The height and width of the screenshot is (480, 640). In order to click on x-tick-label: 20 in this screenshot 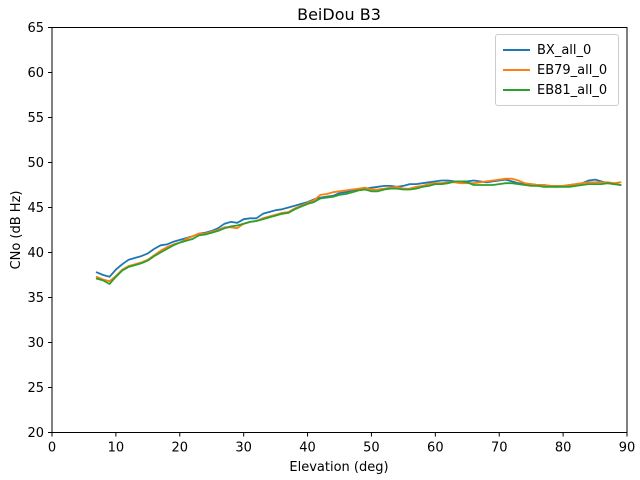, I will do `click(180, 448)`.